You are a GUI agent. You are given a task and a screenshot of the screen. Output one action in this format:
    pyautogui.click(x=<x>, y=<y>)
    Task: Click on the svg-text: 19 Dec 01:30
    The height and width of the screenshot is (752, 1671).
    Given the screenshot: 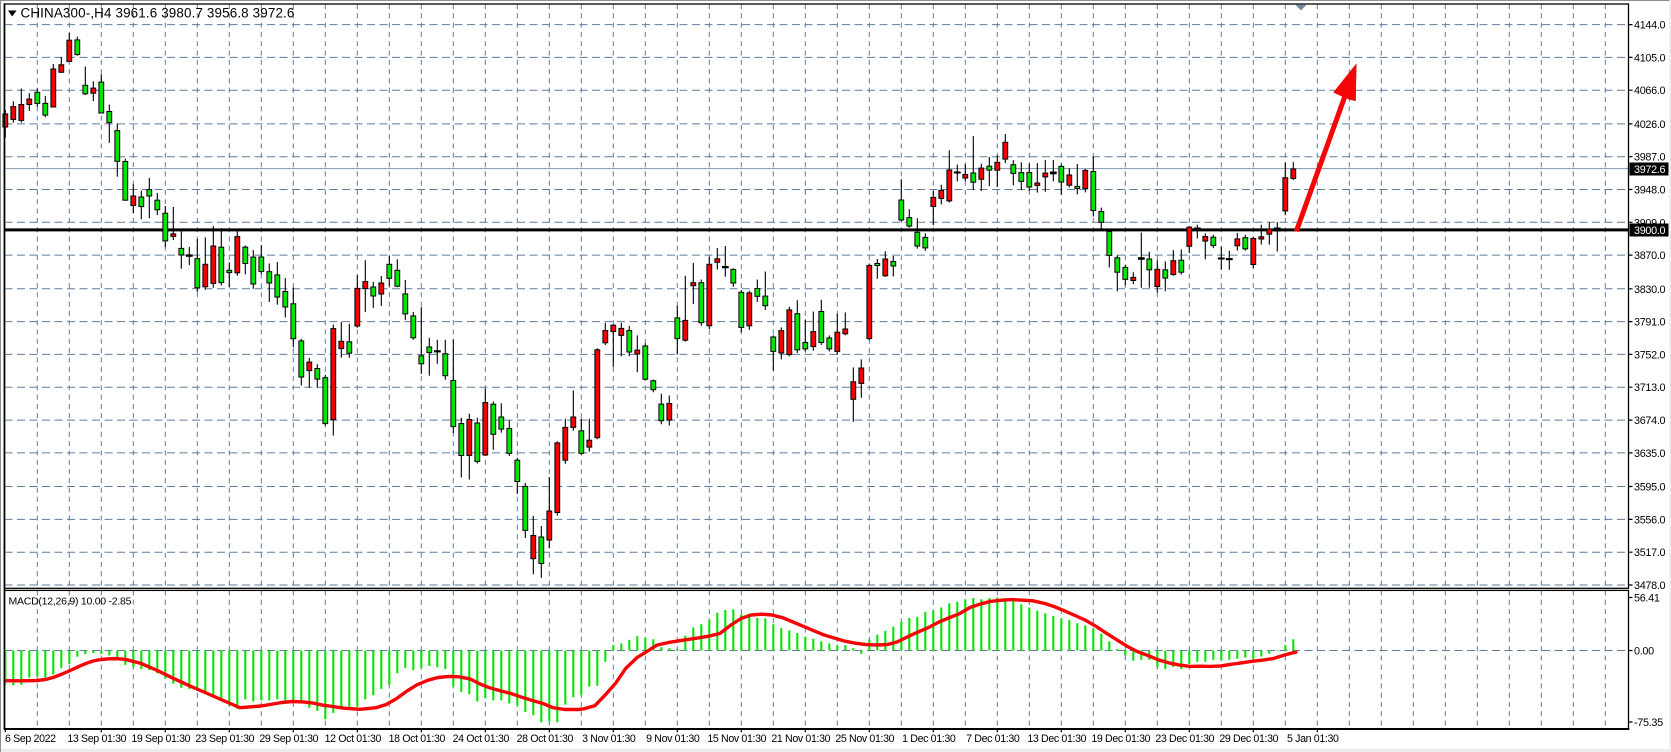 What is the action you would take?
    pyautogui.click(x=1120, y=739)
    